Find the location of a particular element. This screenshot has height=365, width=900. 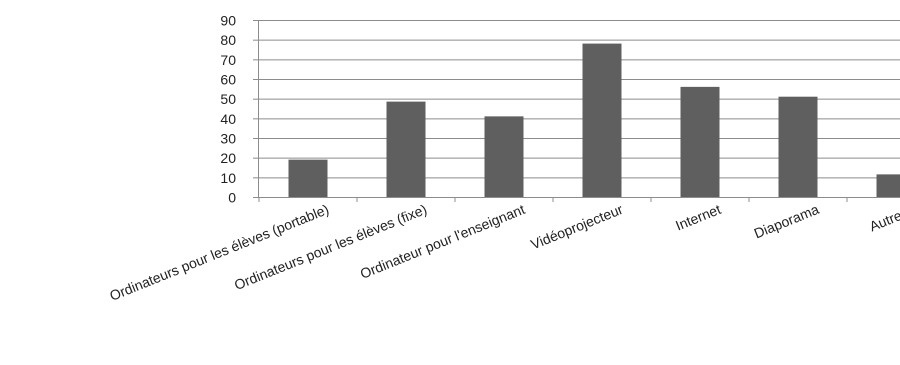

x-tick-label: Diaporama is located at coordinates (787, 221).